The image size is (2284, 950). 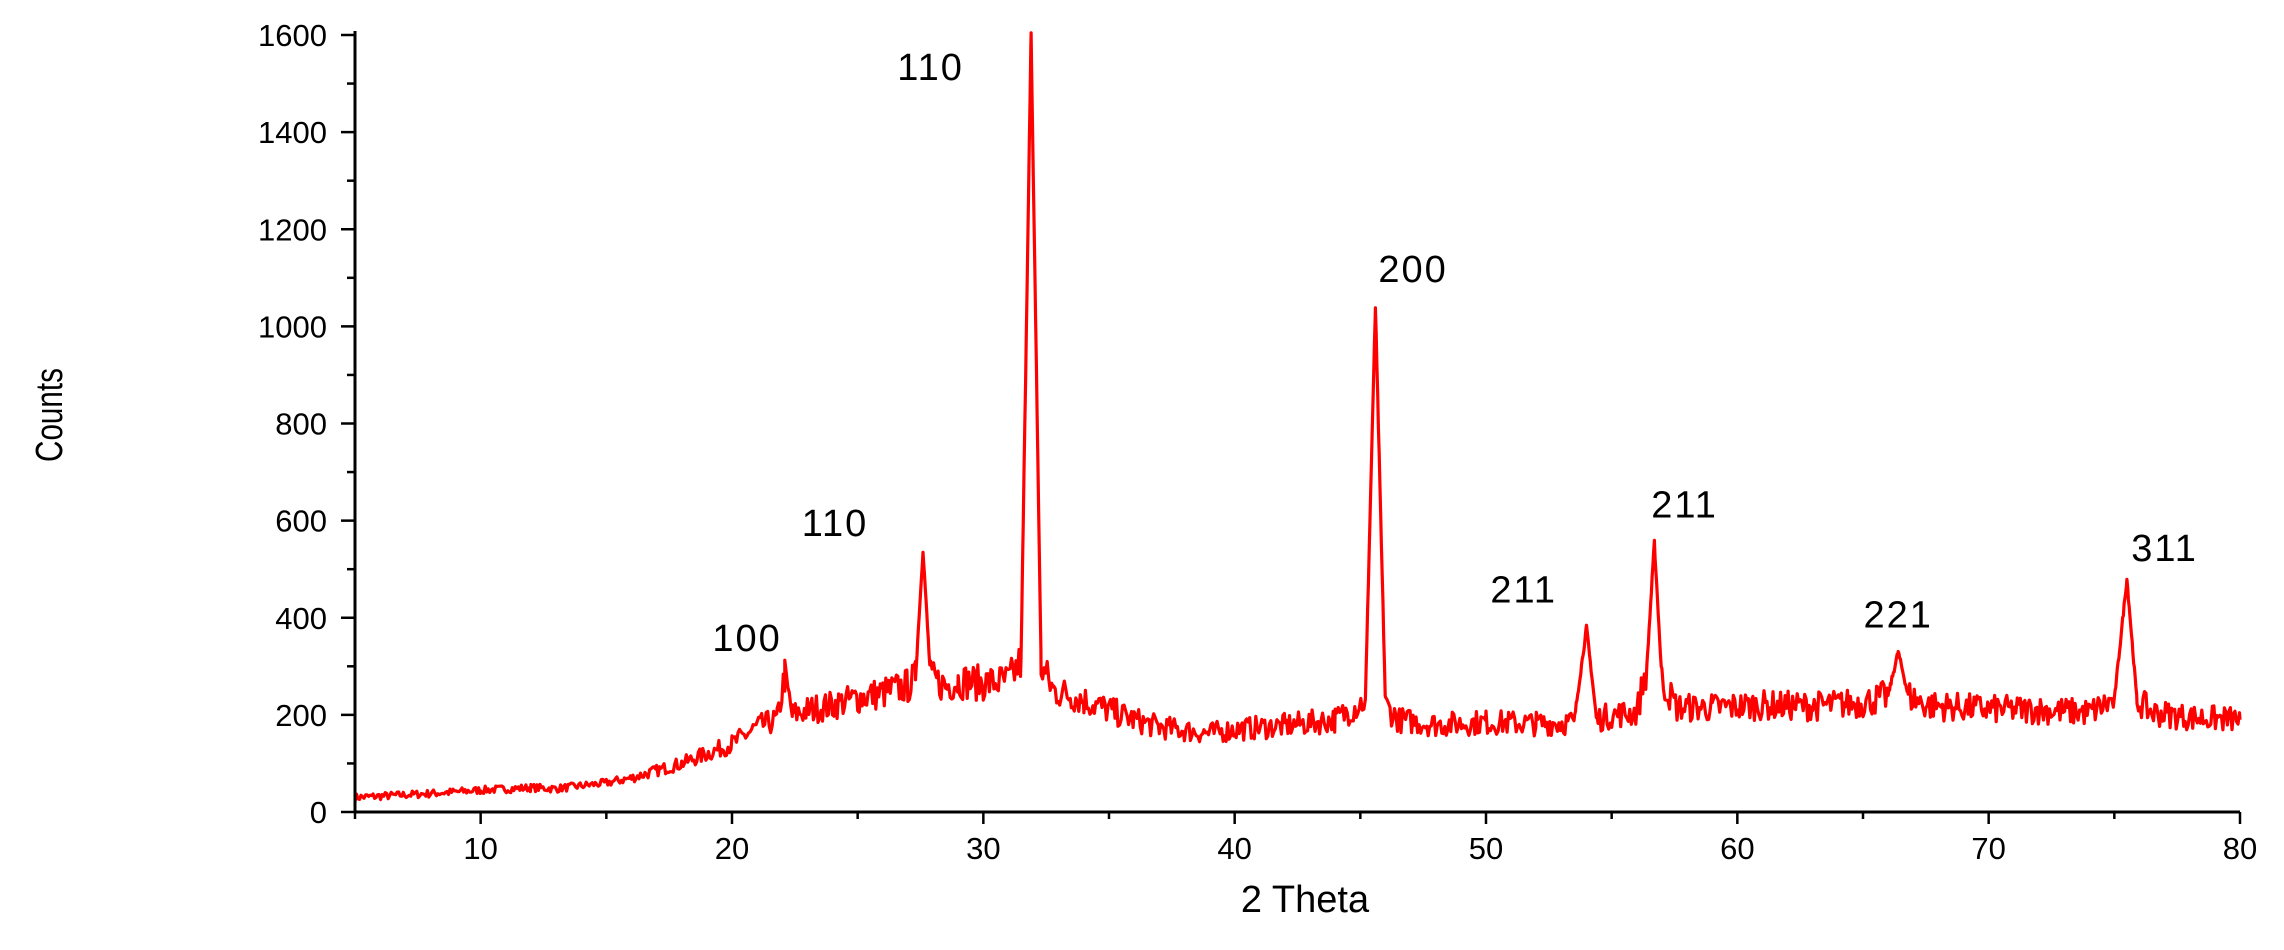 What do you see at coordinates (301, 521) in the screenshot?
I see `y-tick-label: 600` at bounding box center [301, 521].